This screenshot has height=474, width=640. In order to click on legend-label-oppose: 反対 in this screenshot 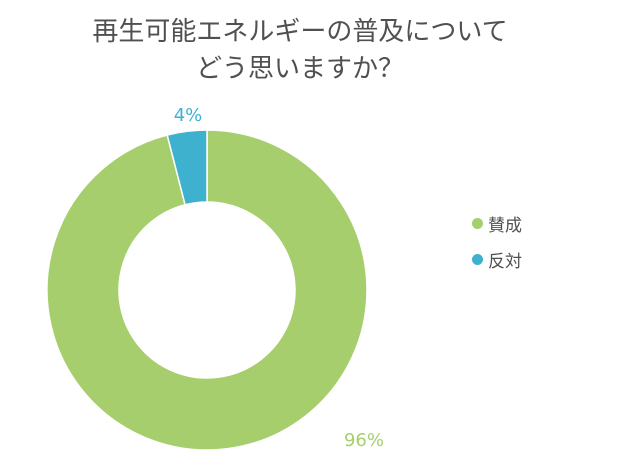, I will do `click(505, 261)`.